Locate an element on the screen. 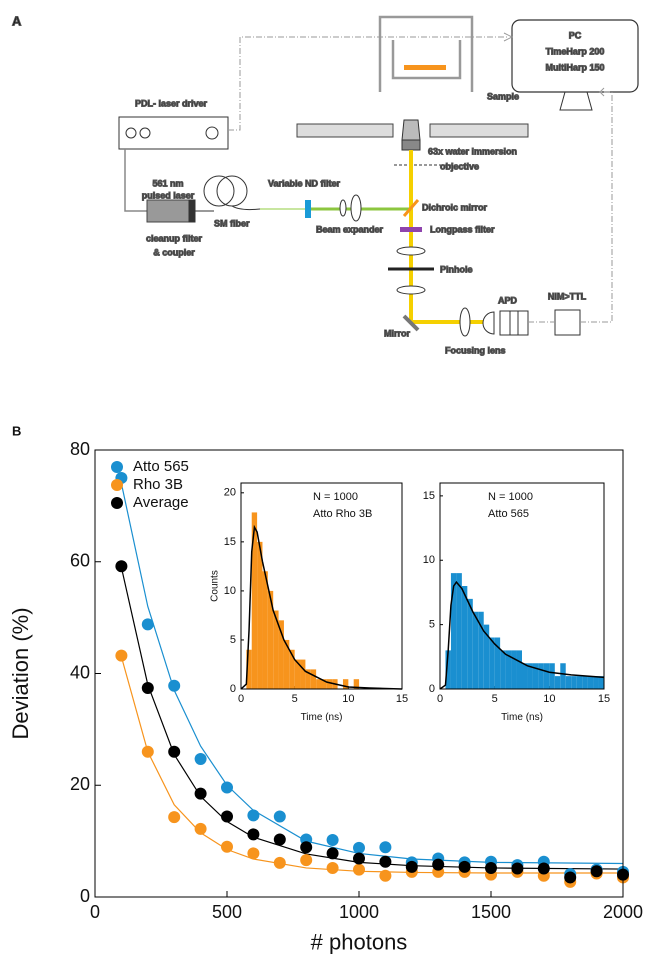 This screenshot has width=646, height=961. diagram-label: Mirror is located at coordinates (397, 333).